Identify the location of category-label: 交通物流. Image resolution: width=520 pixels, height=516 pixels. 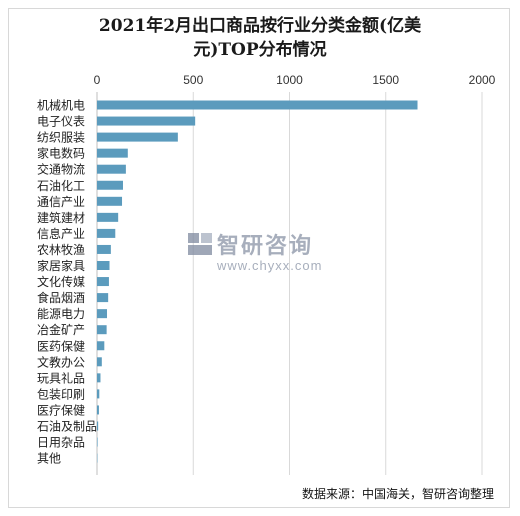
(61, 169).